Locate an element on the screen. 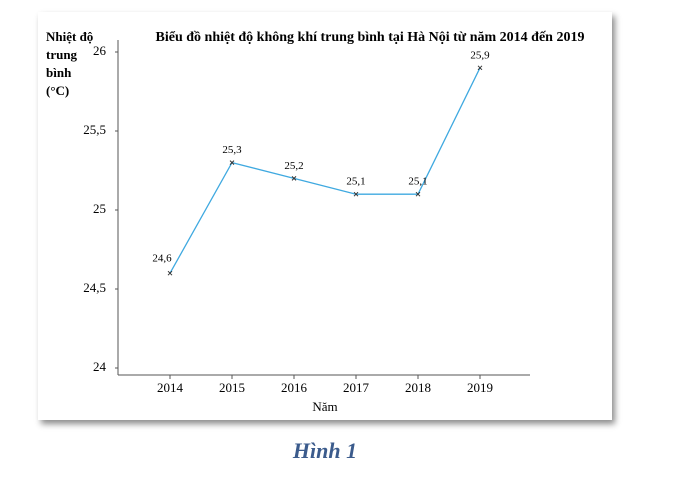 The width and height of the screenshot is (673, 478). y-tick-label: 24,5 is located at coordinates (94, 287).